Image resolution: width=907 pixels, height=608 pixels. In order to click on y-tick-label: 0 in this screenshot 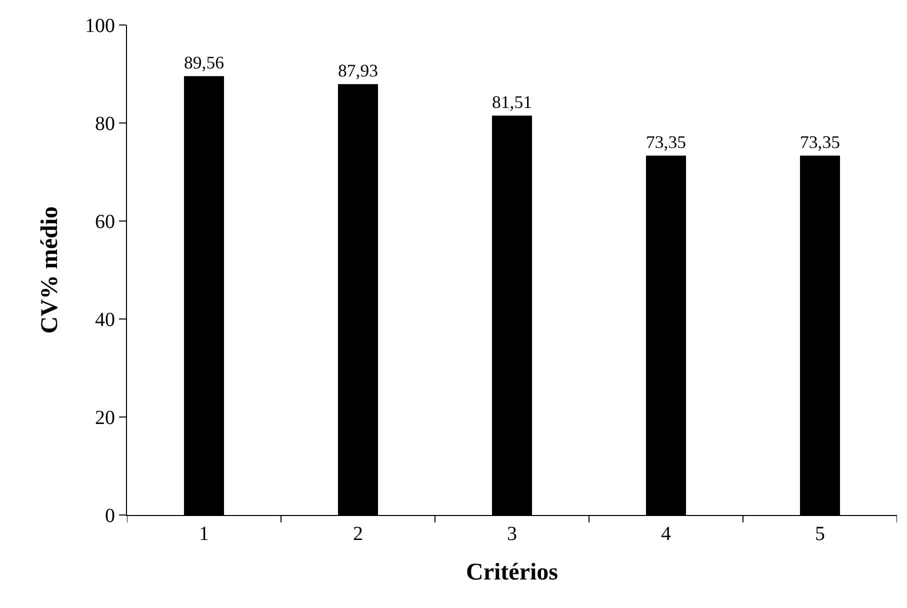, I will do `click(110, 516)`.